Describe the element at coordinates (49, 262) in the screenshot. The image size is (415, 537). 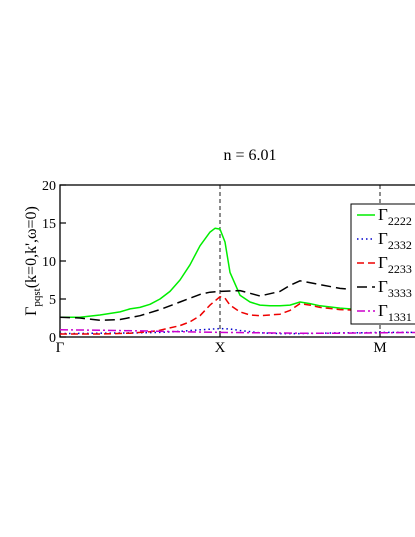
I see `y-tick-label-2: 10` at that location.